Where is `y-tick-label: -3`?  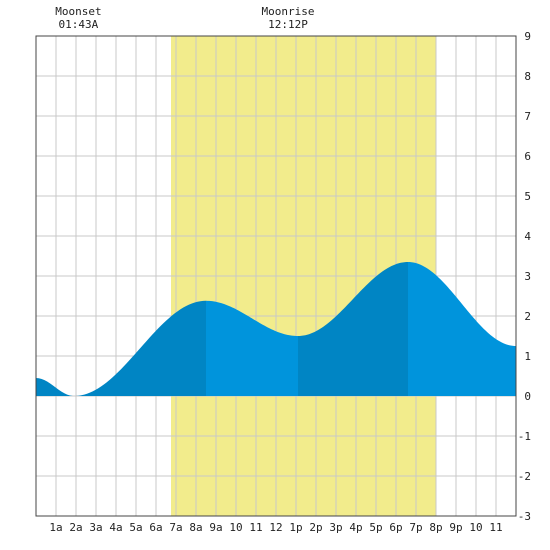
y-tick-label: -3 is located at coordinates (524, 516).